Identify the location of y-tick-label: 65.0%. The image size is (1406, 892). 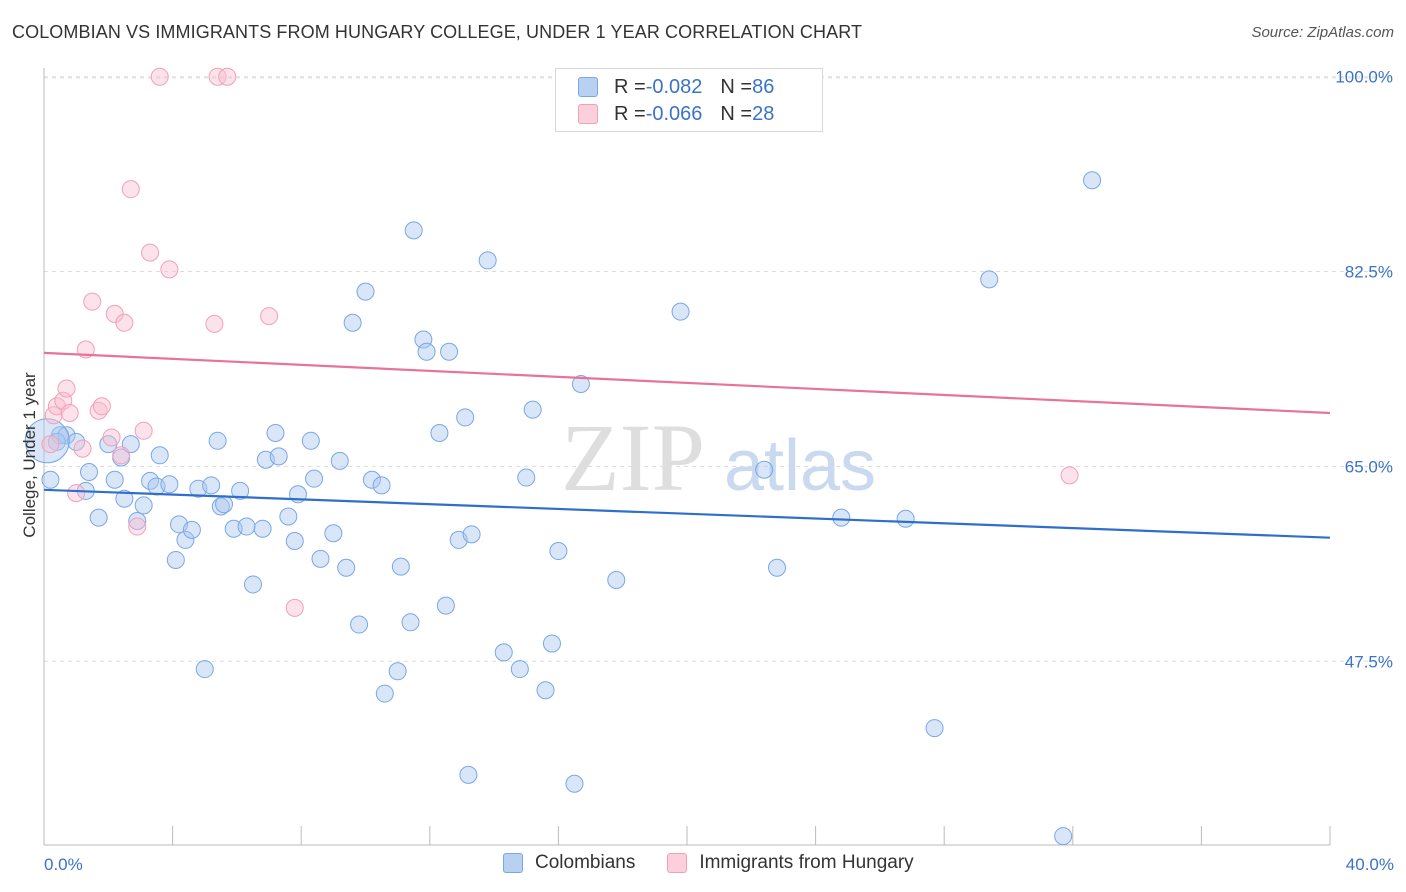
(1369, 466).